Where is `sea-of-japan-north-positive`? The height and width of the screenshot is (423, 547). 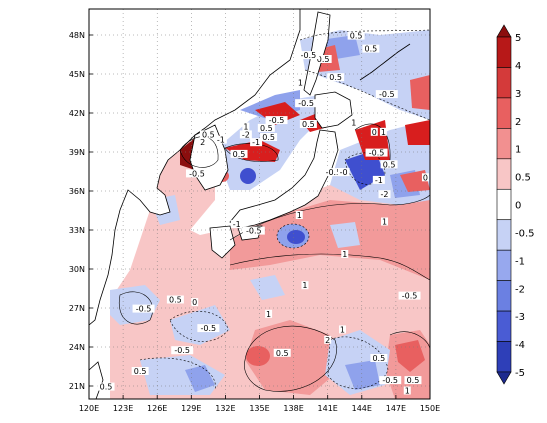 sea-of-japan-north-positive is located at coordinates (277, 113).